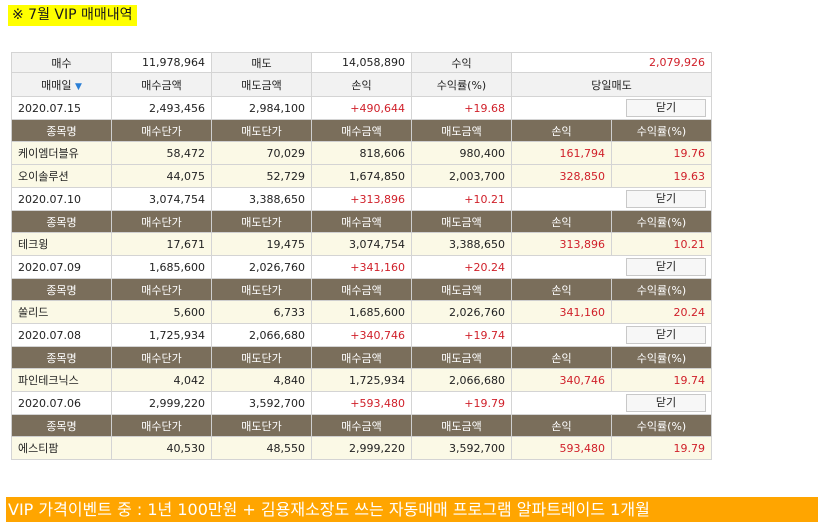 This screenshot has height=531, width=825. What do you see at coordinates (661, 153) in the screenshot?
I see `stock-rate: 19.76` at bounding box center [661, 153].